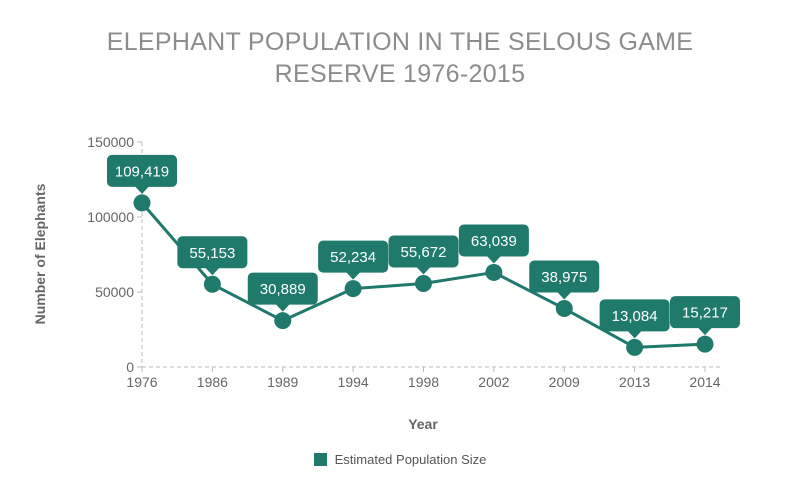  I want to click on data-label: 55,153, so click(212, 256).